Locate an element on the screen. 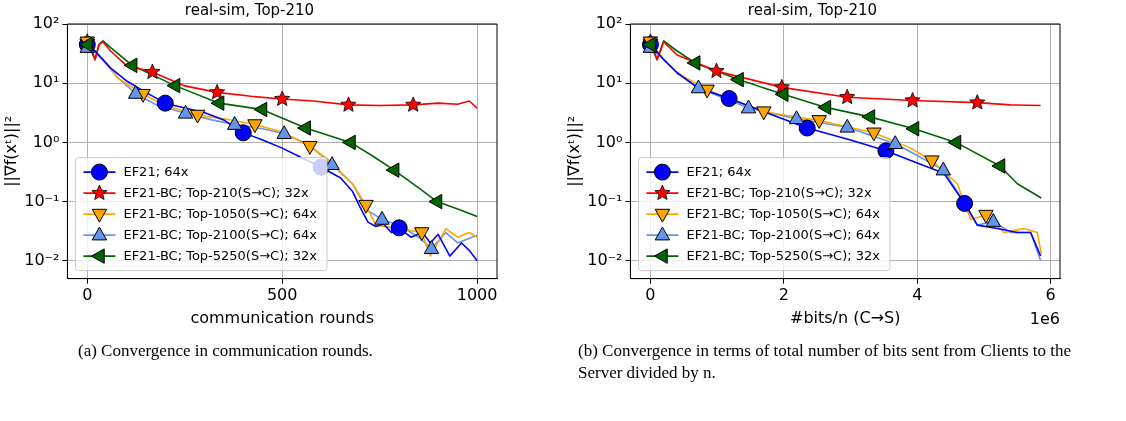  x-tick-label: 2 is located at coordinates (783, 295).